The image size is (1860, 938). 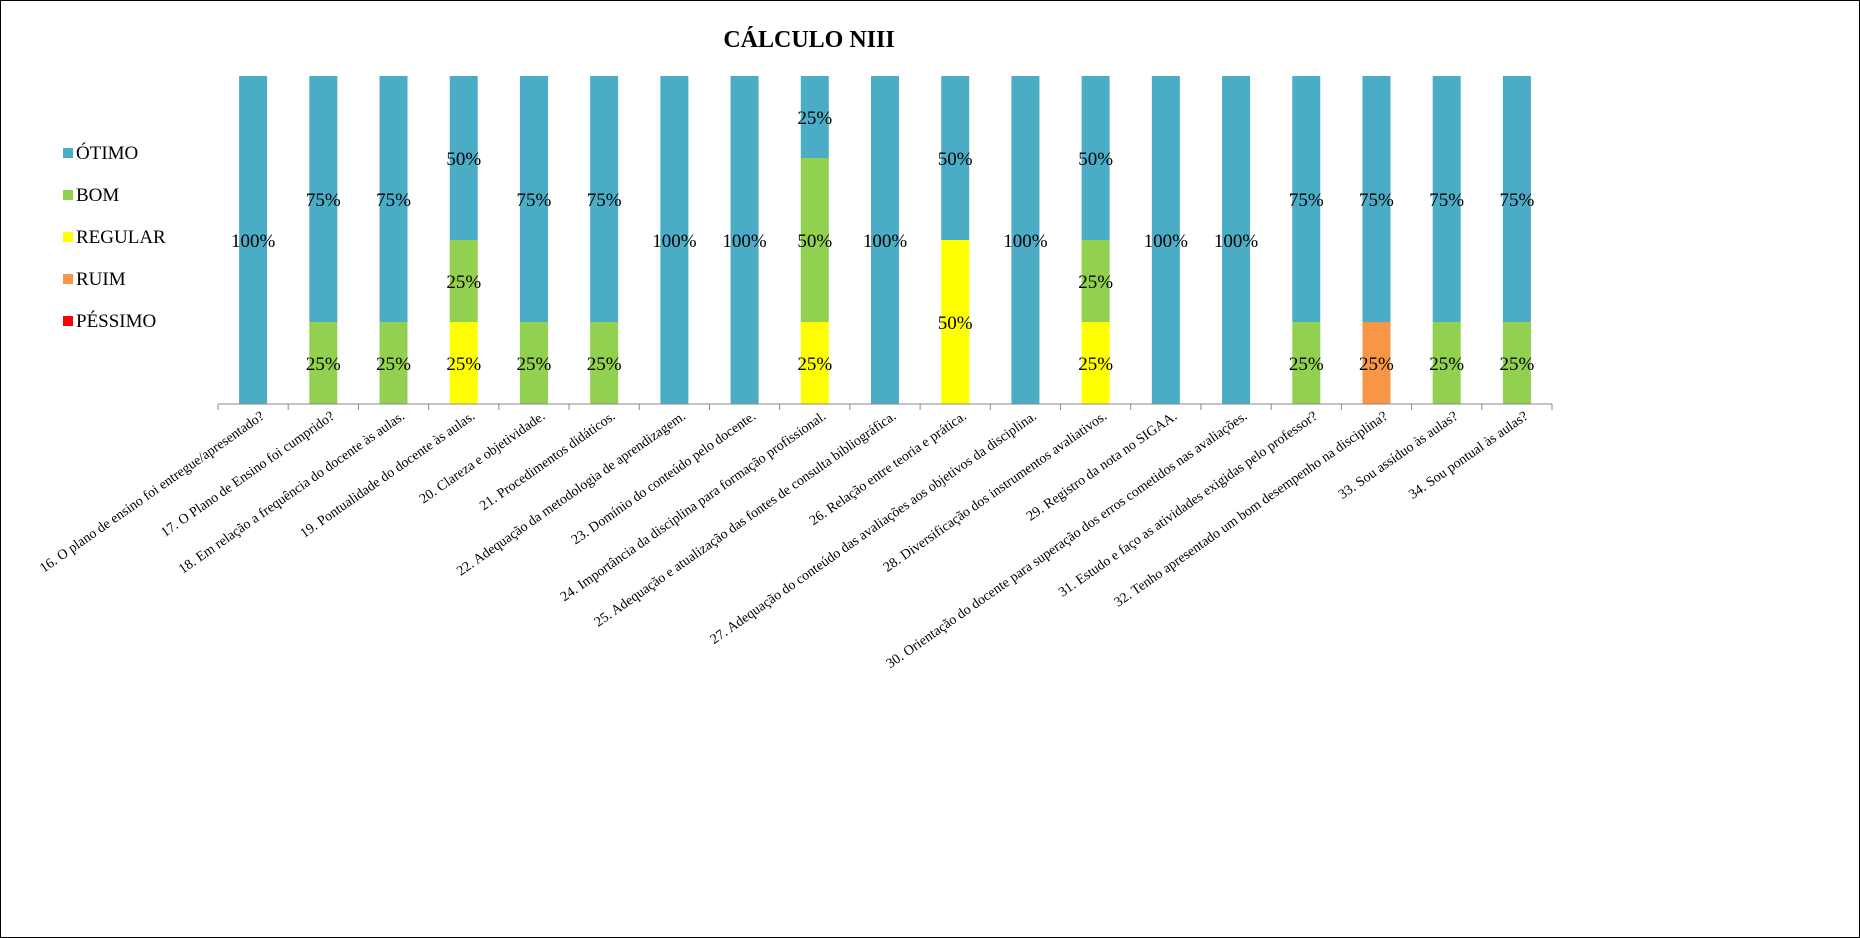 What do you see at coordinates (885, 407) in the screenshot?
I see `x-axis-ticks` at bounding box center [885, 407].